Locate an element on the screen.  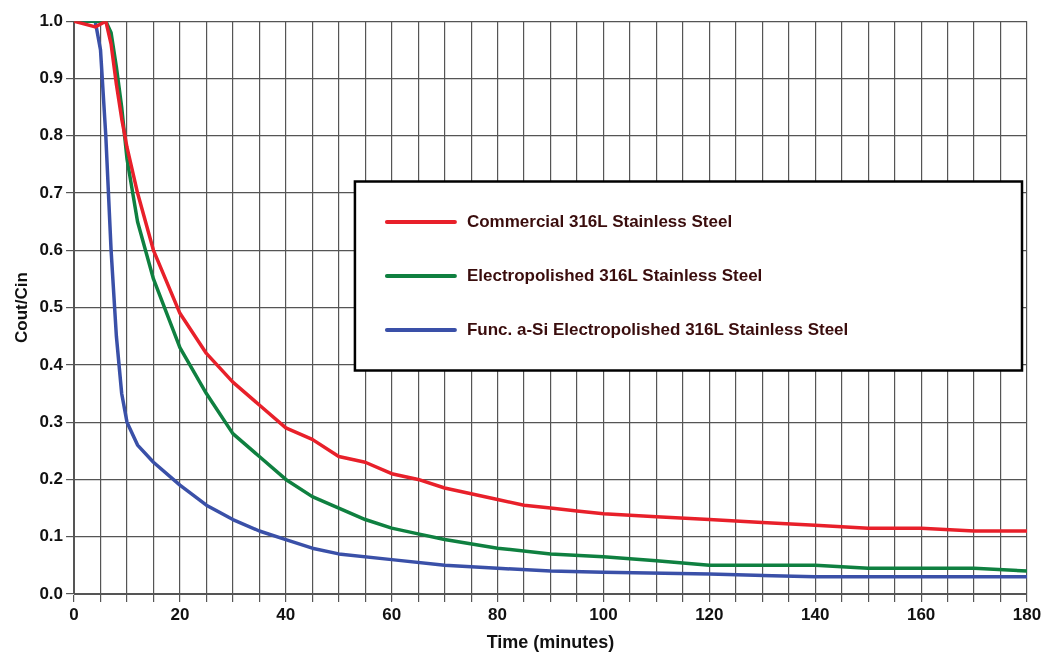
legend-label: Commercial 316L Stainless Steel is located at coordinates (599, 221).